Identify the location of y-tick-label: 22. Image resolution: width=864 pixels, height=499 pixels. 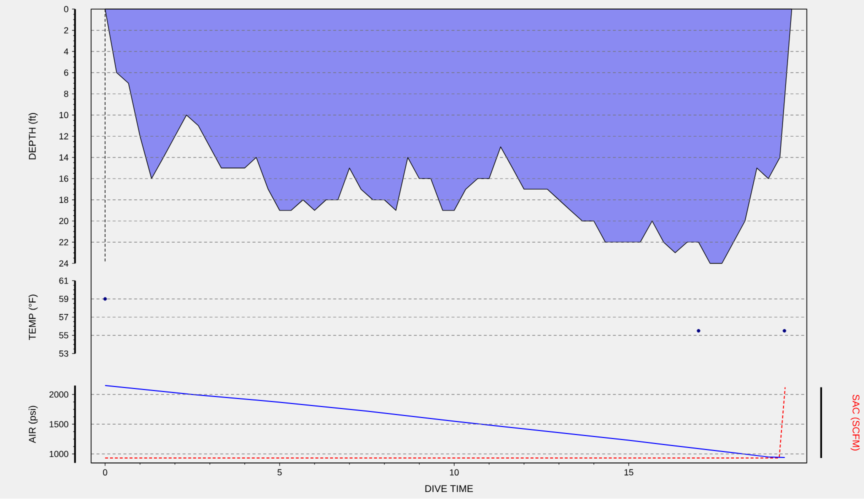
(63, 242).